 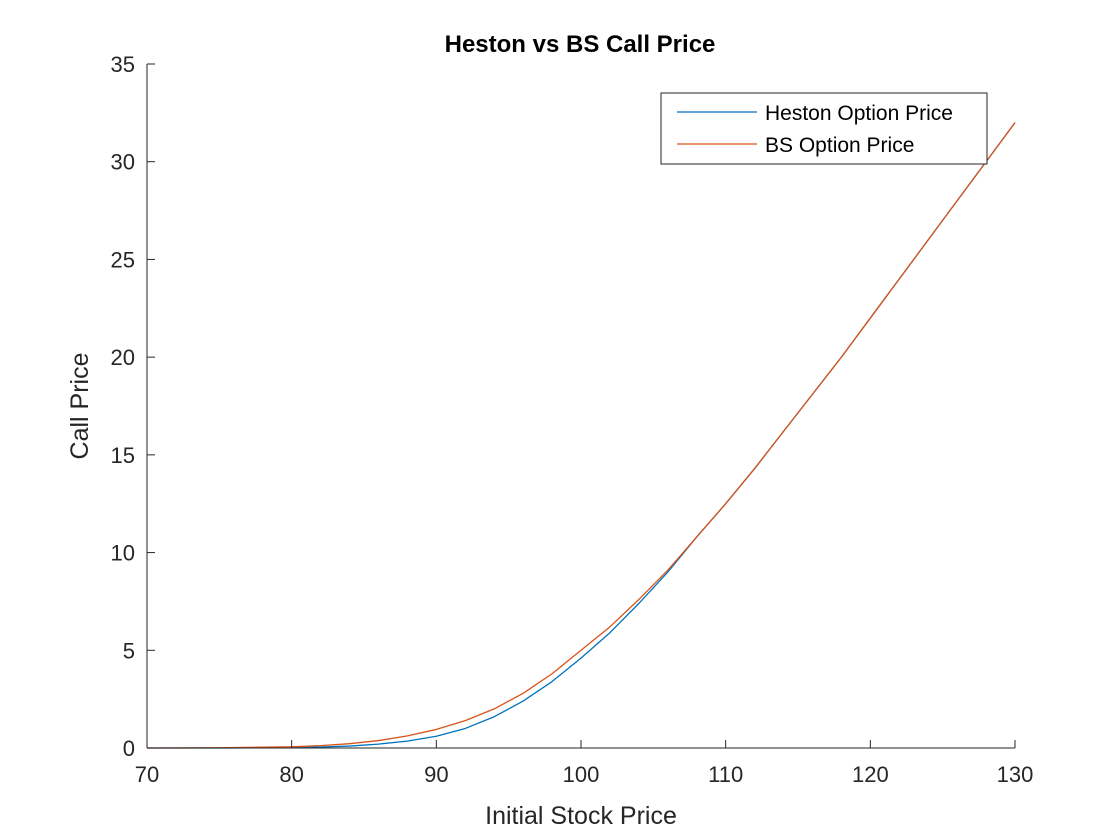 What do you see at coordinates (581, 816) in the screenshot?
I see `x-axis-label: Initial Stock Price` at bounding box center [581, 816].